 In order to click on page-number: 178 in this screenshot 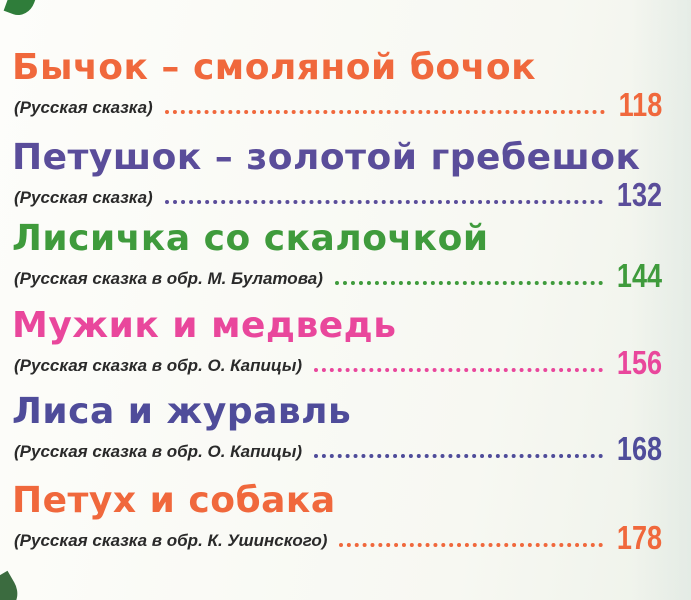, I will do `click(639, 537)`.